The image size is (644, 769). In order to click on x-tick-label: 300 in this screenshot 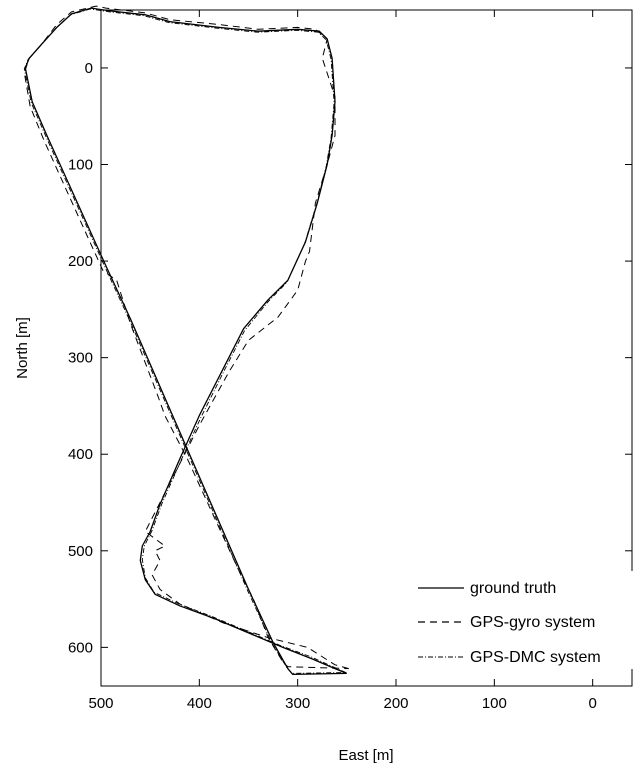, I will do `click(297, 703)`.